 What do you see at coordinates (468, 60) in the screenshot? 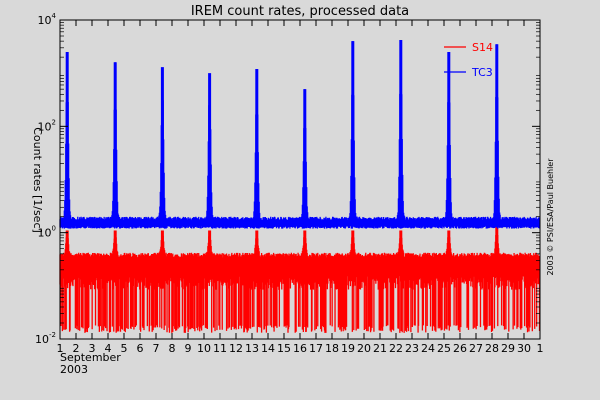
I see `legend: S14 TC3` at bounding box center [468, 60].